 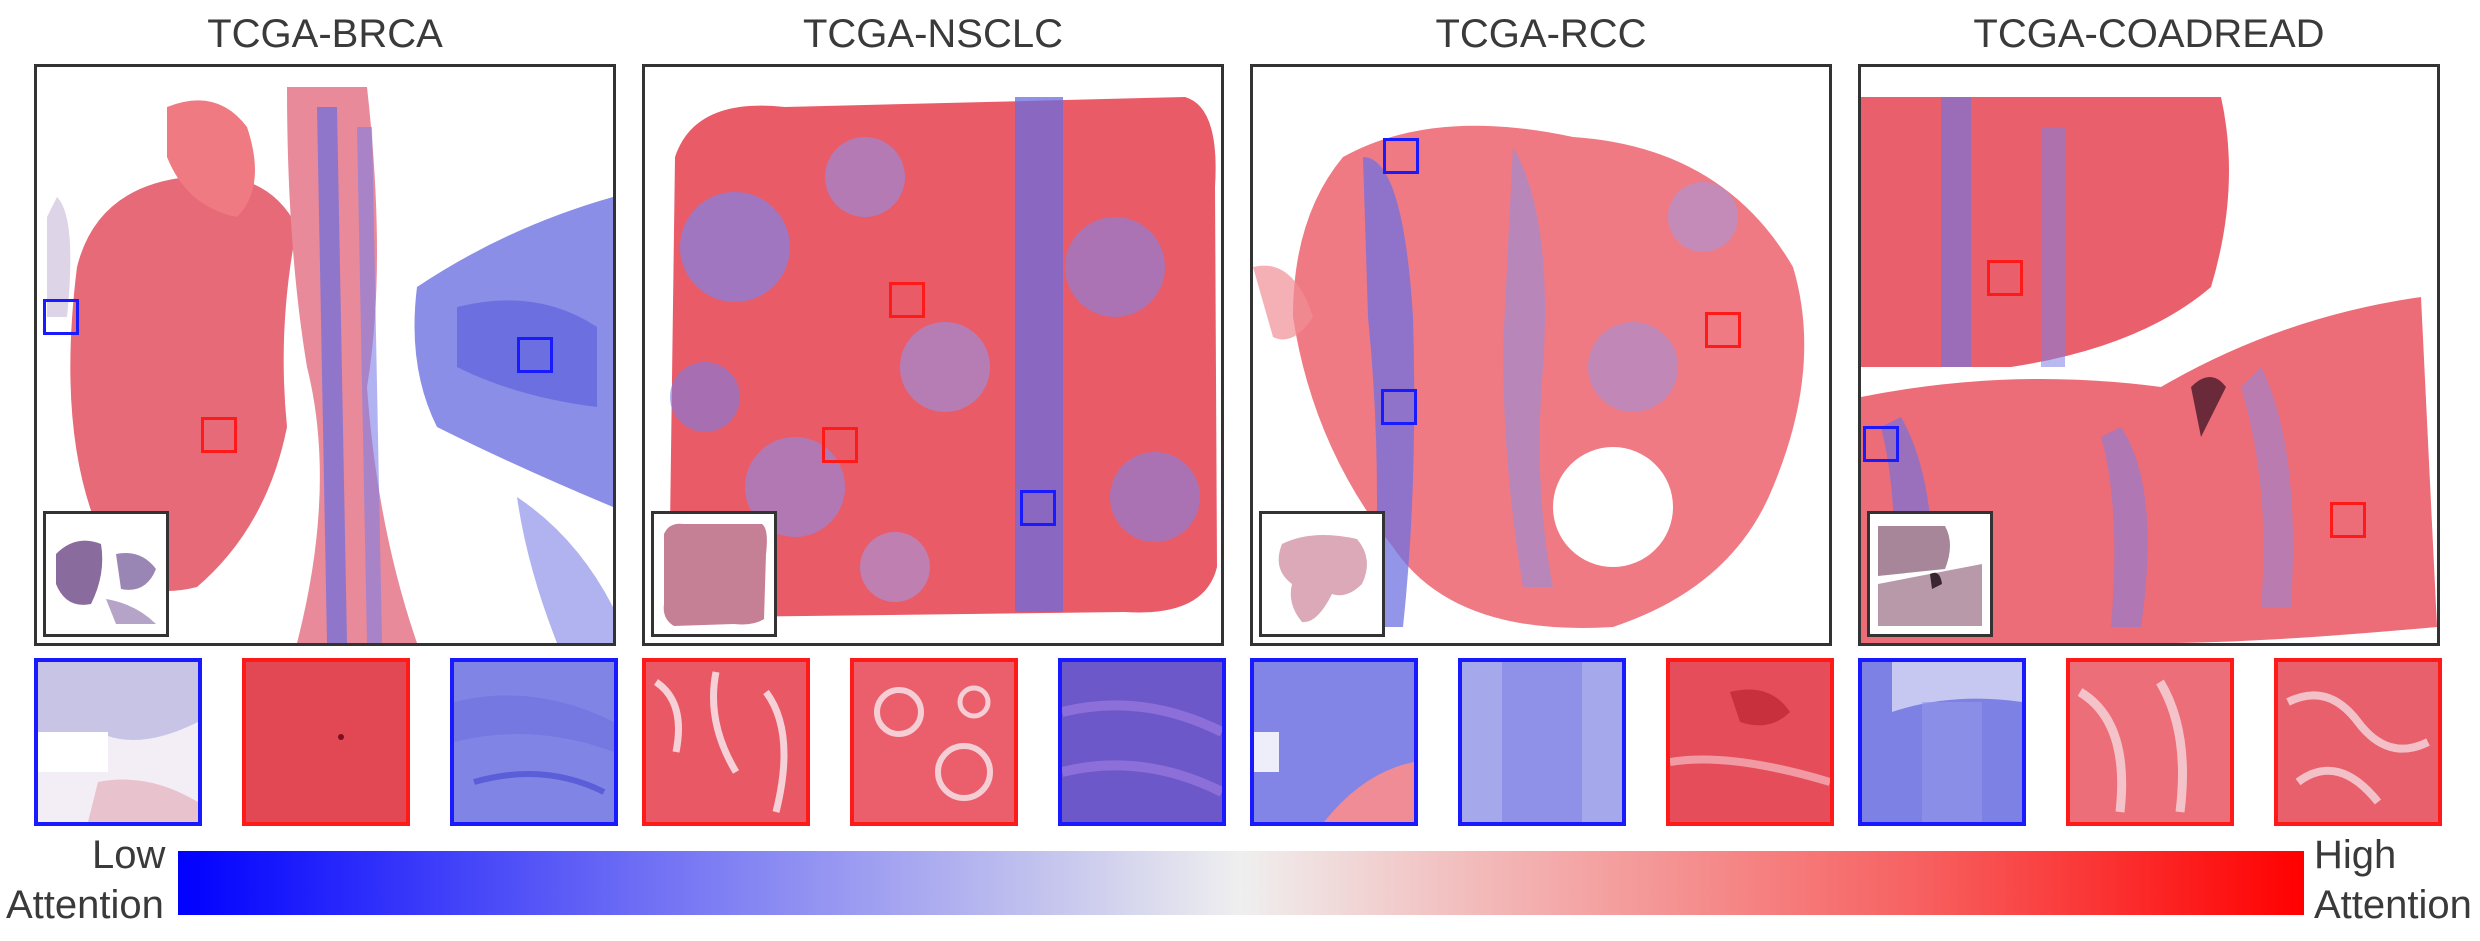 I want to click on heatmap-panel-nsclc, so click(x=933, y=355).